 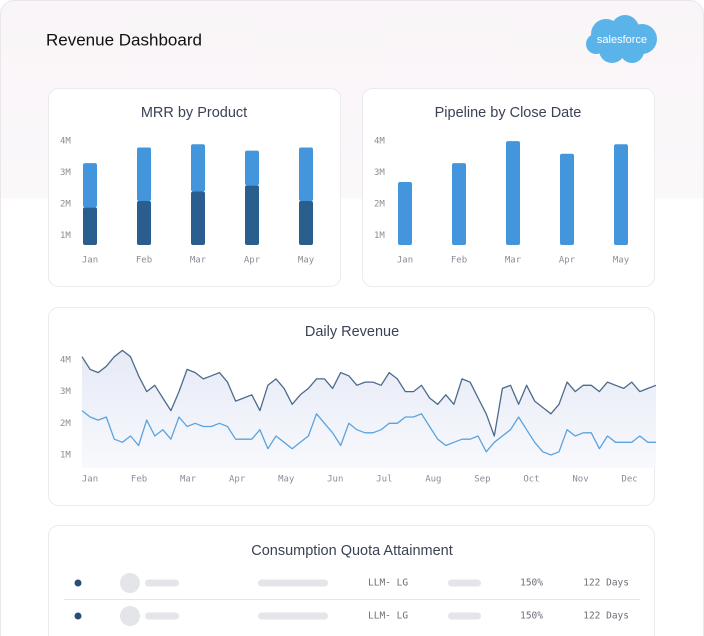 What do you see at coordinates (194, 113) in the screenshot?
I see `chart-title: MRR by Product` at bounding box center [194, 113].